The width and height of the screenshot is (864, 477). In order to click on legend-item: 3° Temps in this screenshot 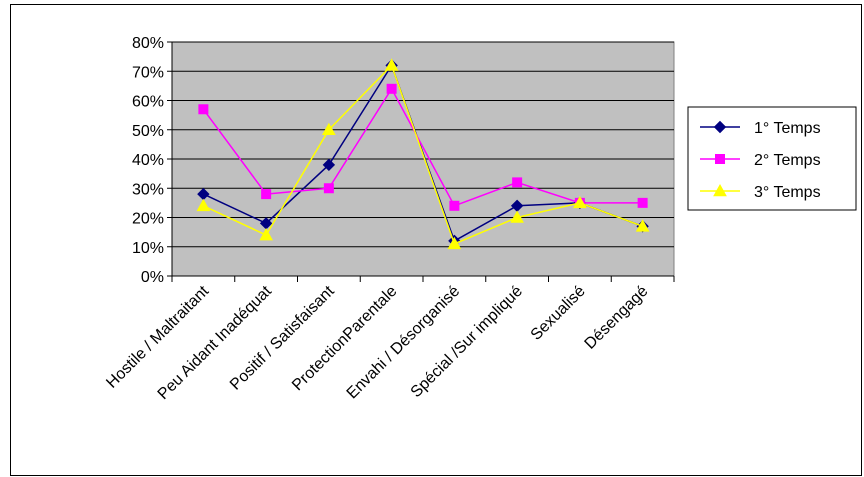, I will do `click(760, 192)`.